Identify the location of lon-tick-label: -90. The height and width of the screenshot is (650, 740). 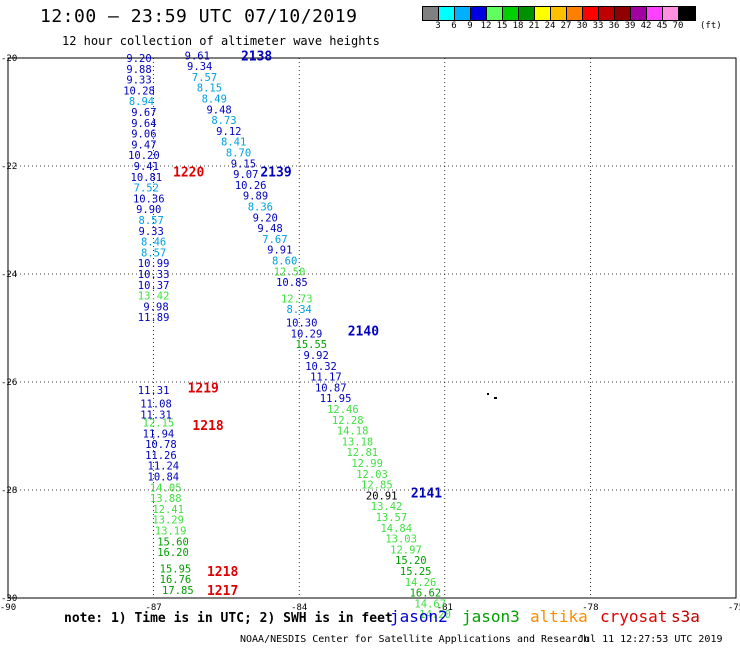
(8, 608).